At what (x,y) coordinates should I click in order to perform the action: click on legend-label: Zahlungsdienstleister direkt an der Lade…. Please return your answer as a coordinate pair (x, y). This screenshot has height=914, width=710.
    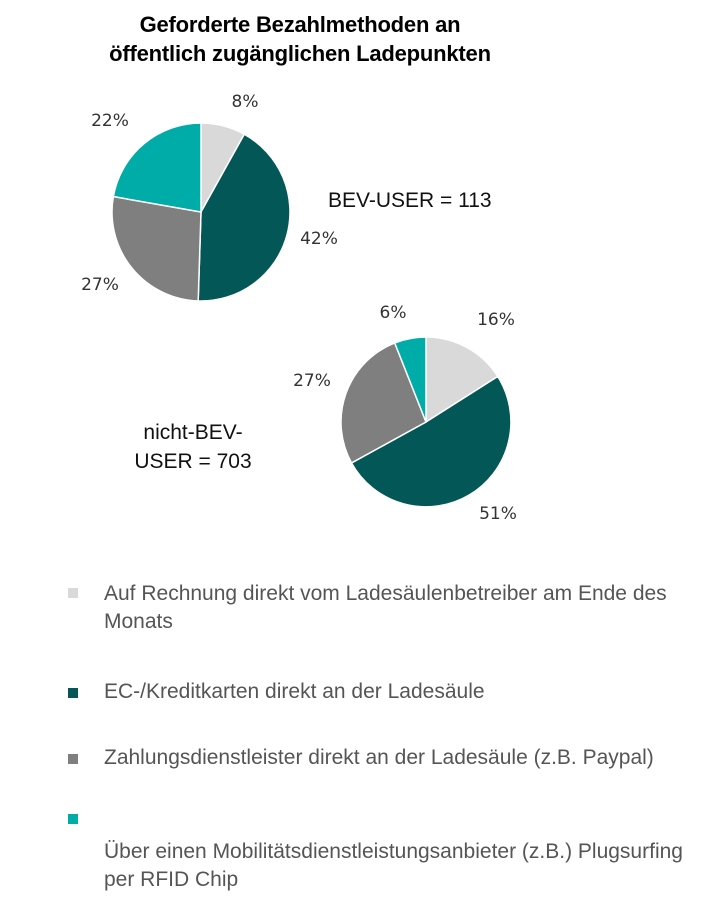
    Looking at the image, I should click on (379, 757).